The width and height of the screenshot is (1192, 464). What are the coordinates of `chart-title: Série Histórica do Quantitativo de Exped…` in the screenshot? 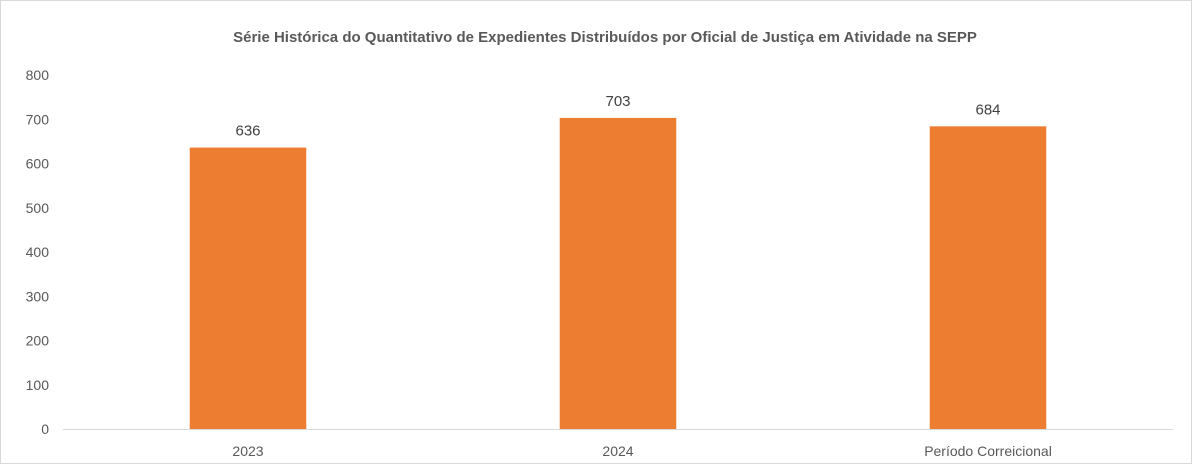 It's located at (605, 37).